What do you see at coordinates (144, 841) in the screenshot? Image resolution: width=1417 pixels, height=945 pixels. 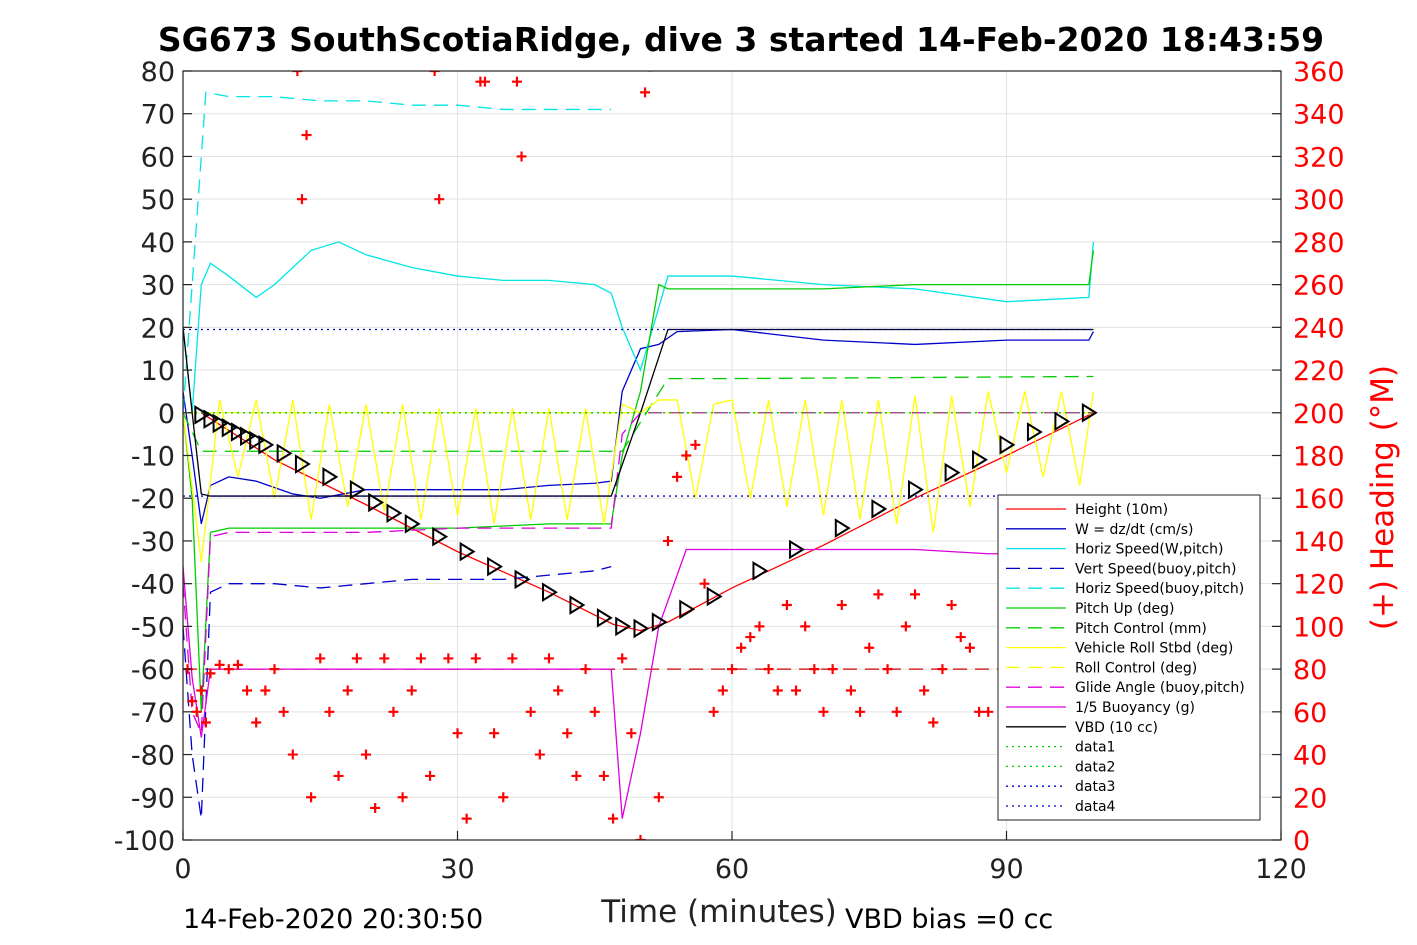 I see `tick-label-left: -100` at bounding box center [144, 841].